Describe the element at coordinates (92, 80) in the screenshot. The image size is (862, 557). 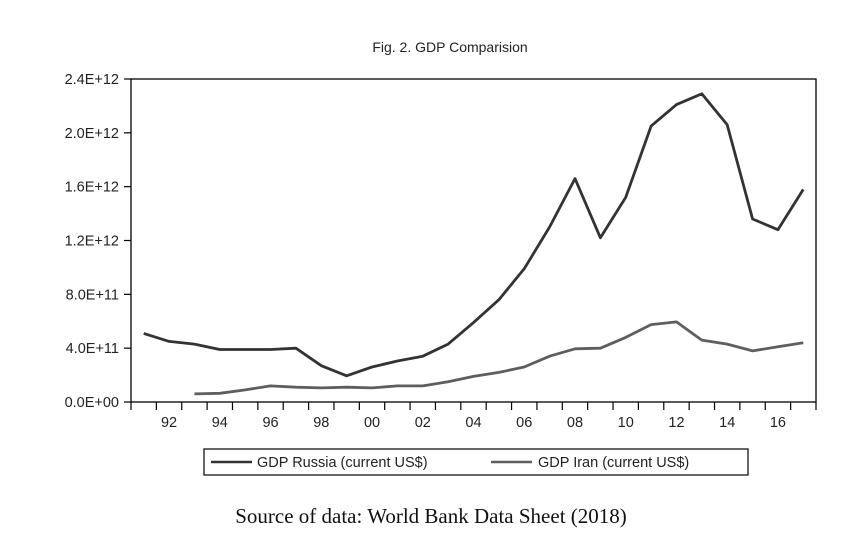
I see `y-tick-label: 2.4E+12` at that location.